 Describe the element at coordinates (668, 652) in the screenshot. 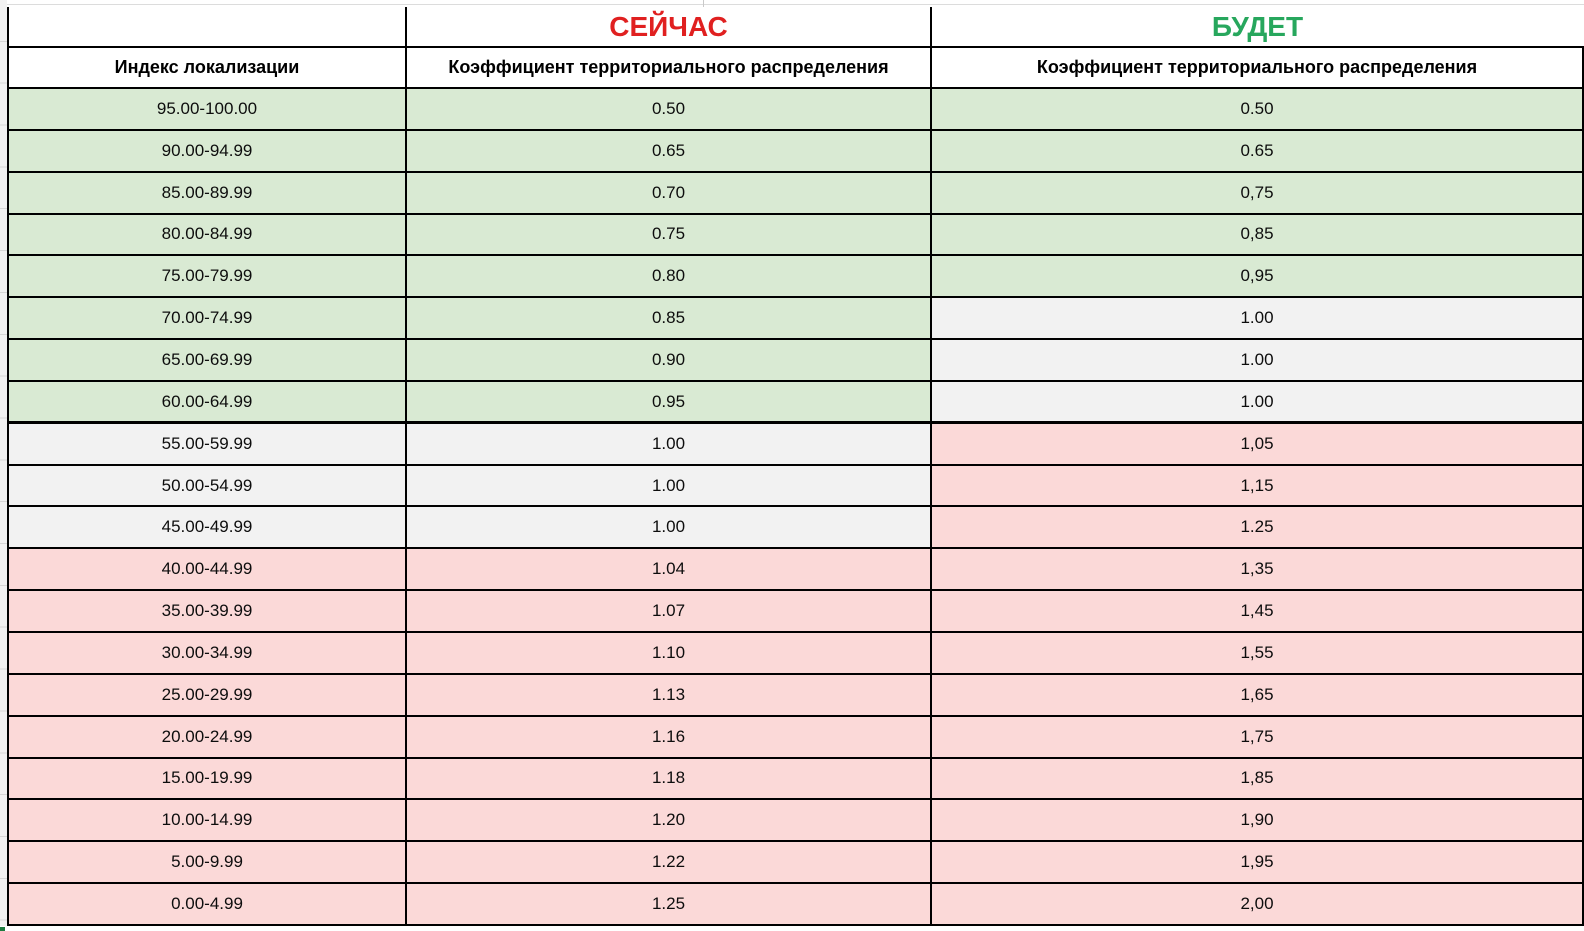

I see `now-value-cell: 1.10` at that location.